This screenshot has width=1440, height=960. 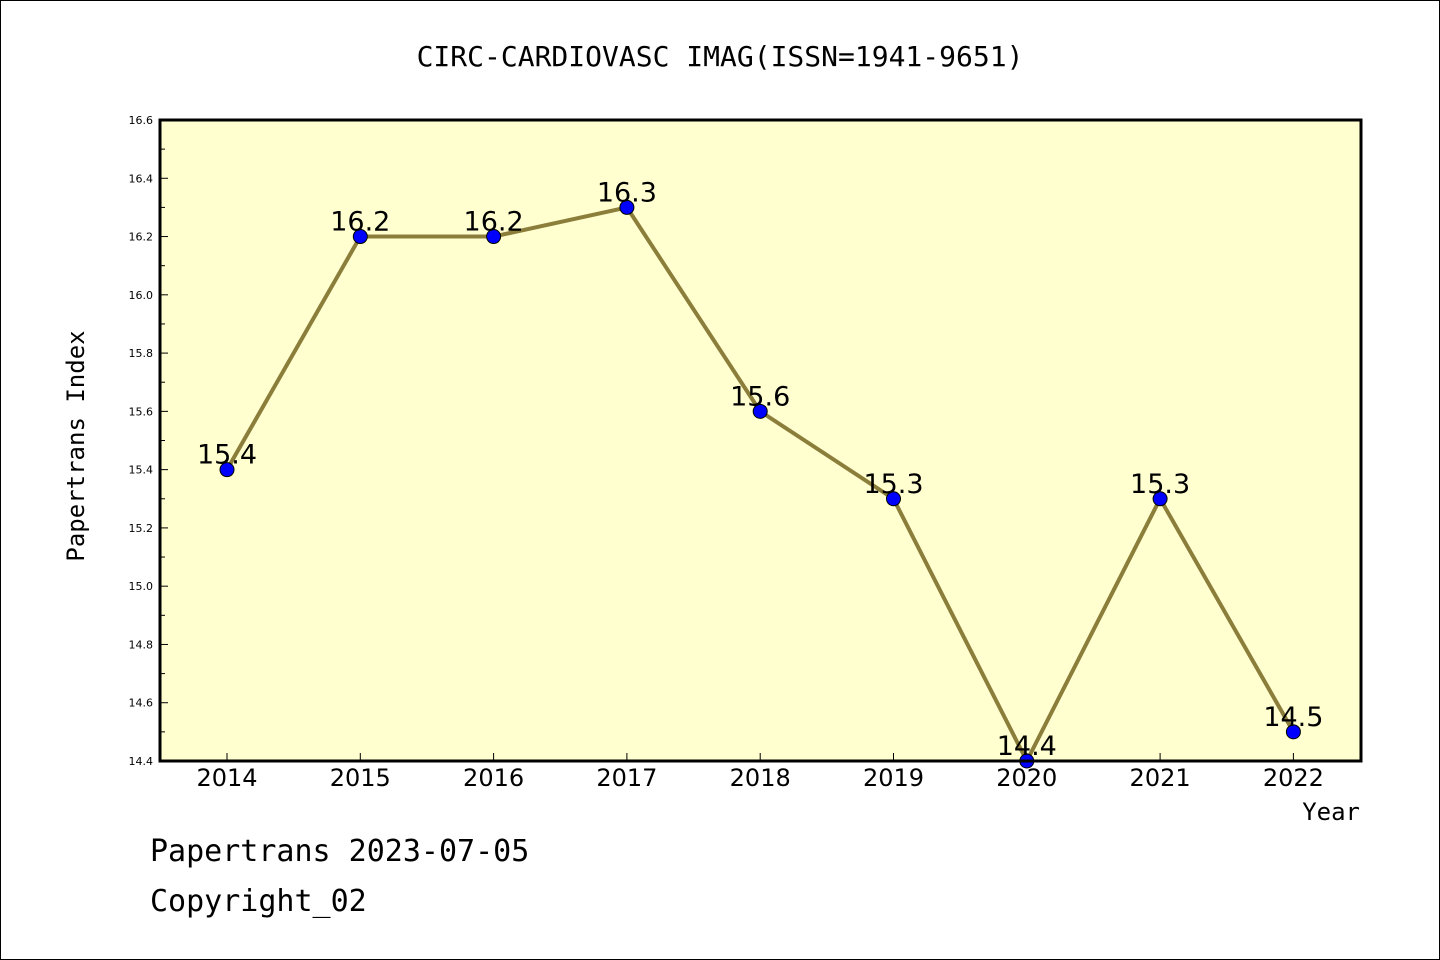 I want to click on chart-title: CIRC-CARDIOVASC IMAG(ISSN=1941-9651), so click(x=720, y=56).